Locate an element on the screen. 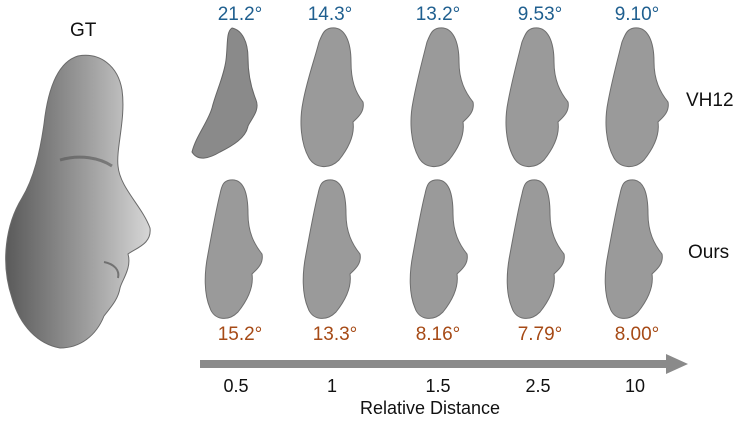 The width and height of the screenshot is (747, 423). row1-error: 14.3° is located at coordinates (330, 14).